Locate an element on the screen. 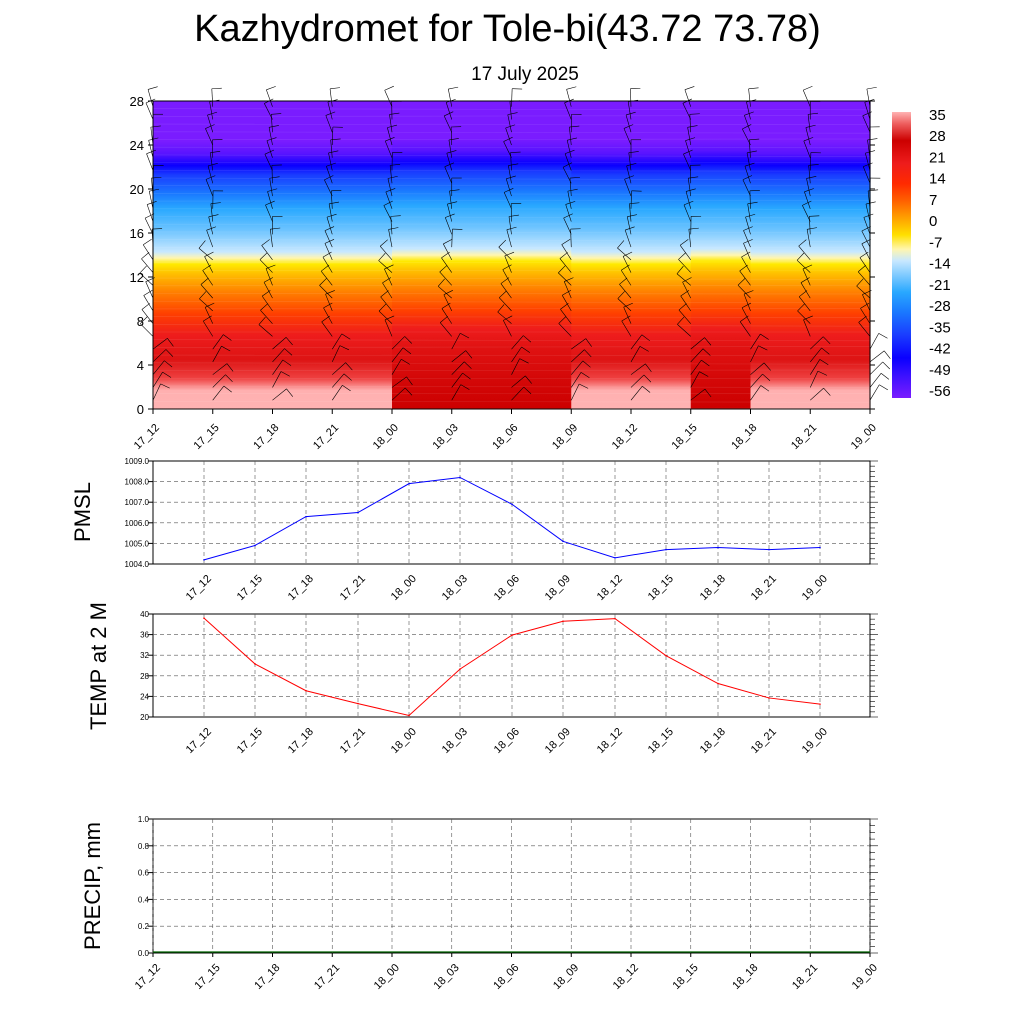 This screenshot has width=1024, height=1024. colorbar-label: -35 is located at coordinates (940, 327).